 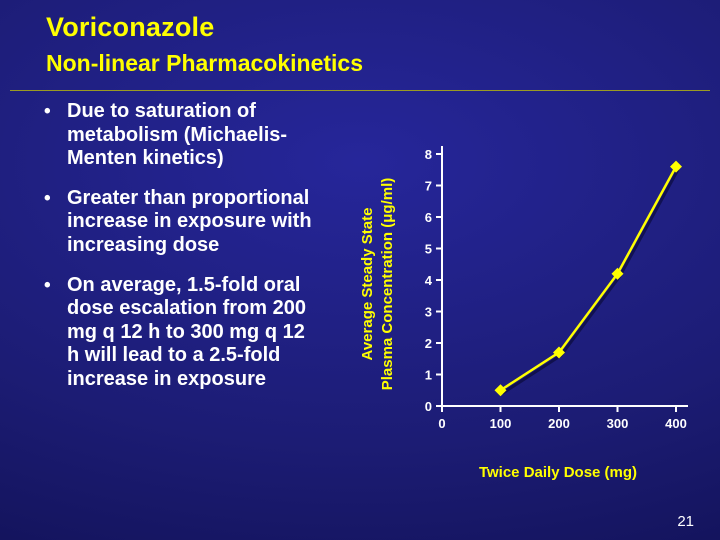 I want to click on divider-line, so click(x=360, y=90).